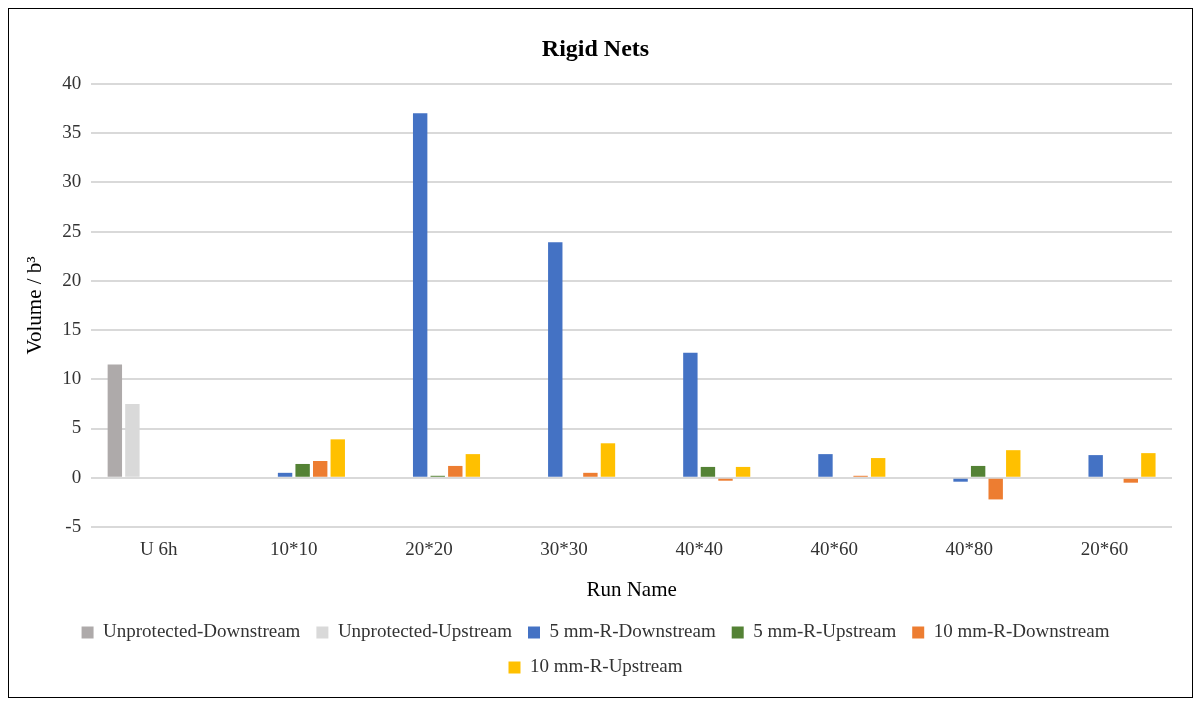 This screenshot has width=1203, height=704. I want to click on y-tick-label: 35, so click(72, 132).